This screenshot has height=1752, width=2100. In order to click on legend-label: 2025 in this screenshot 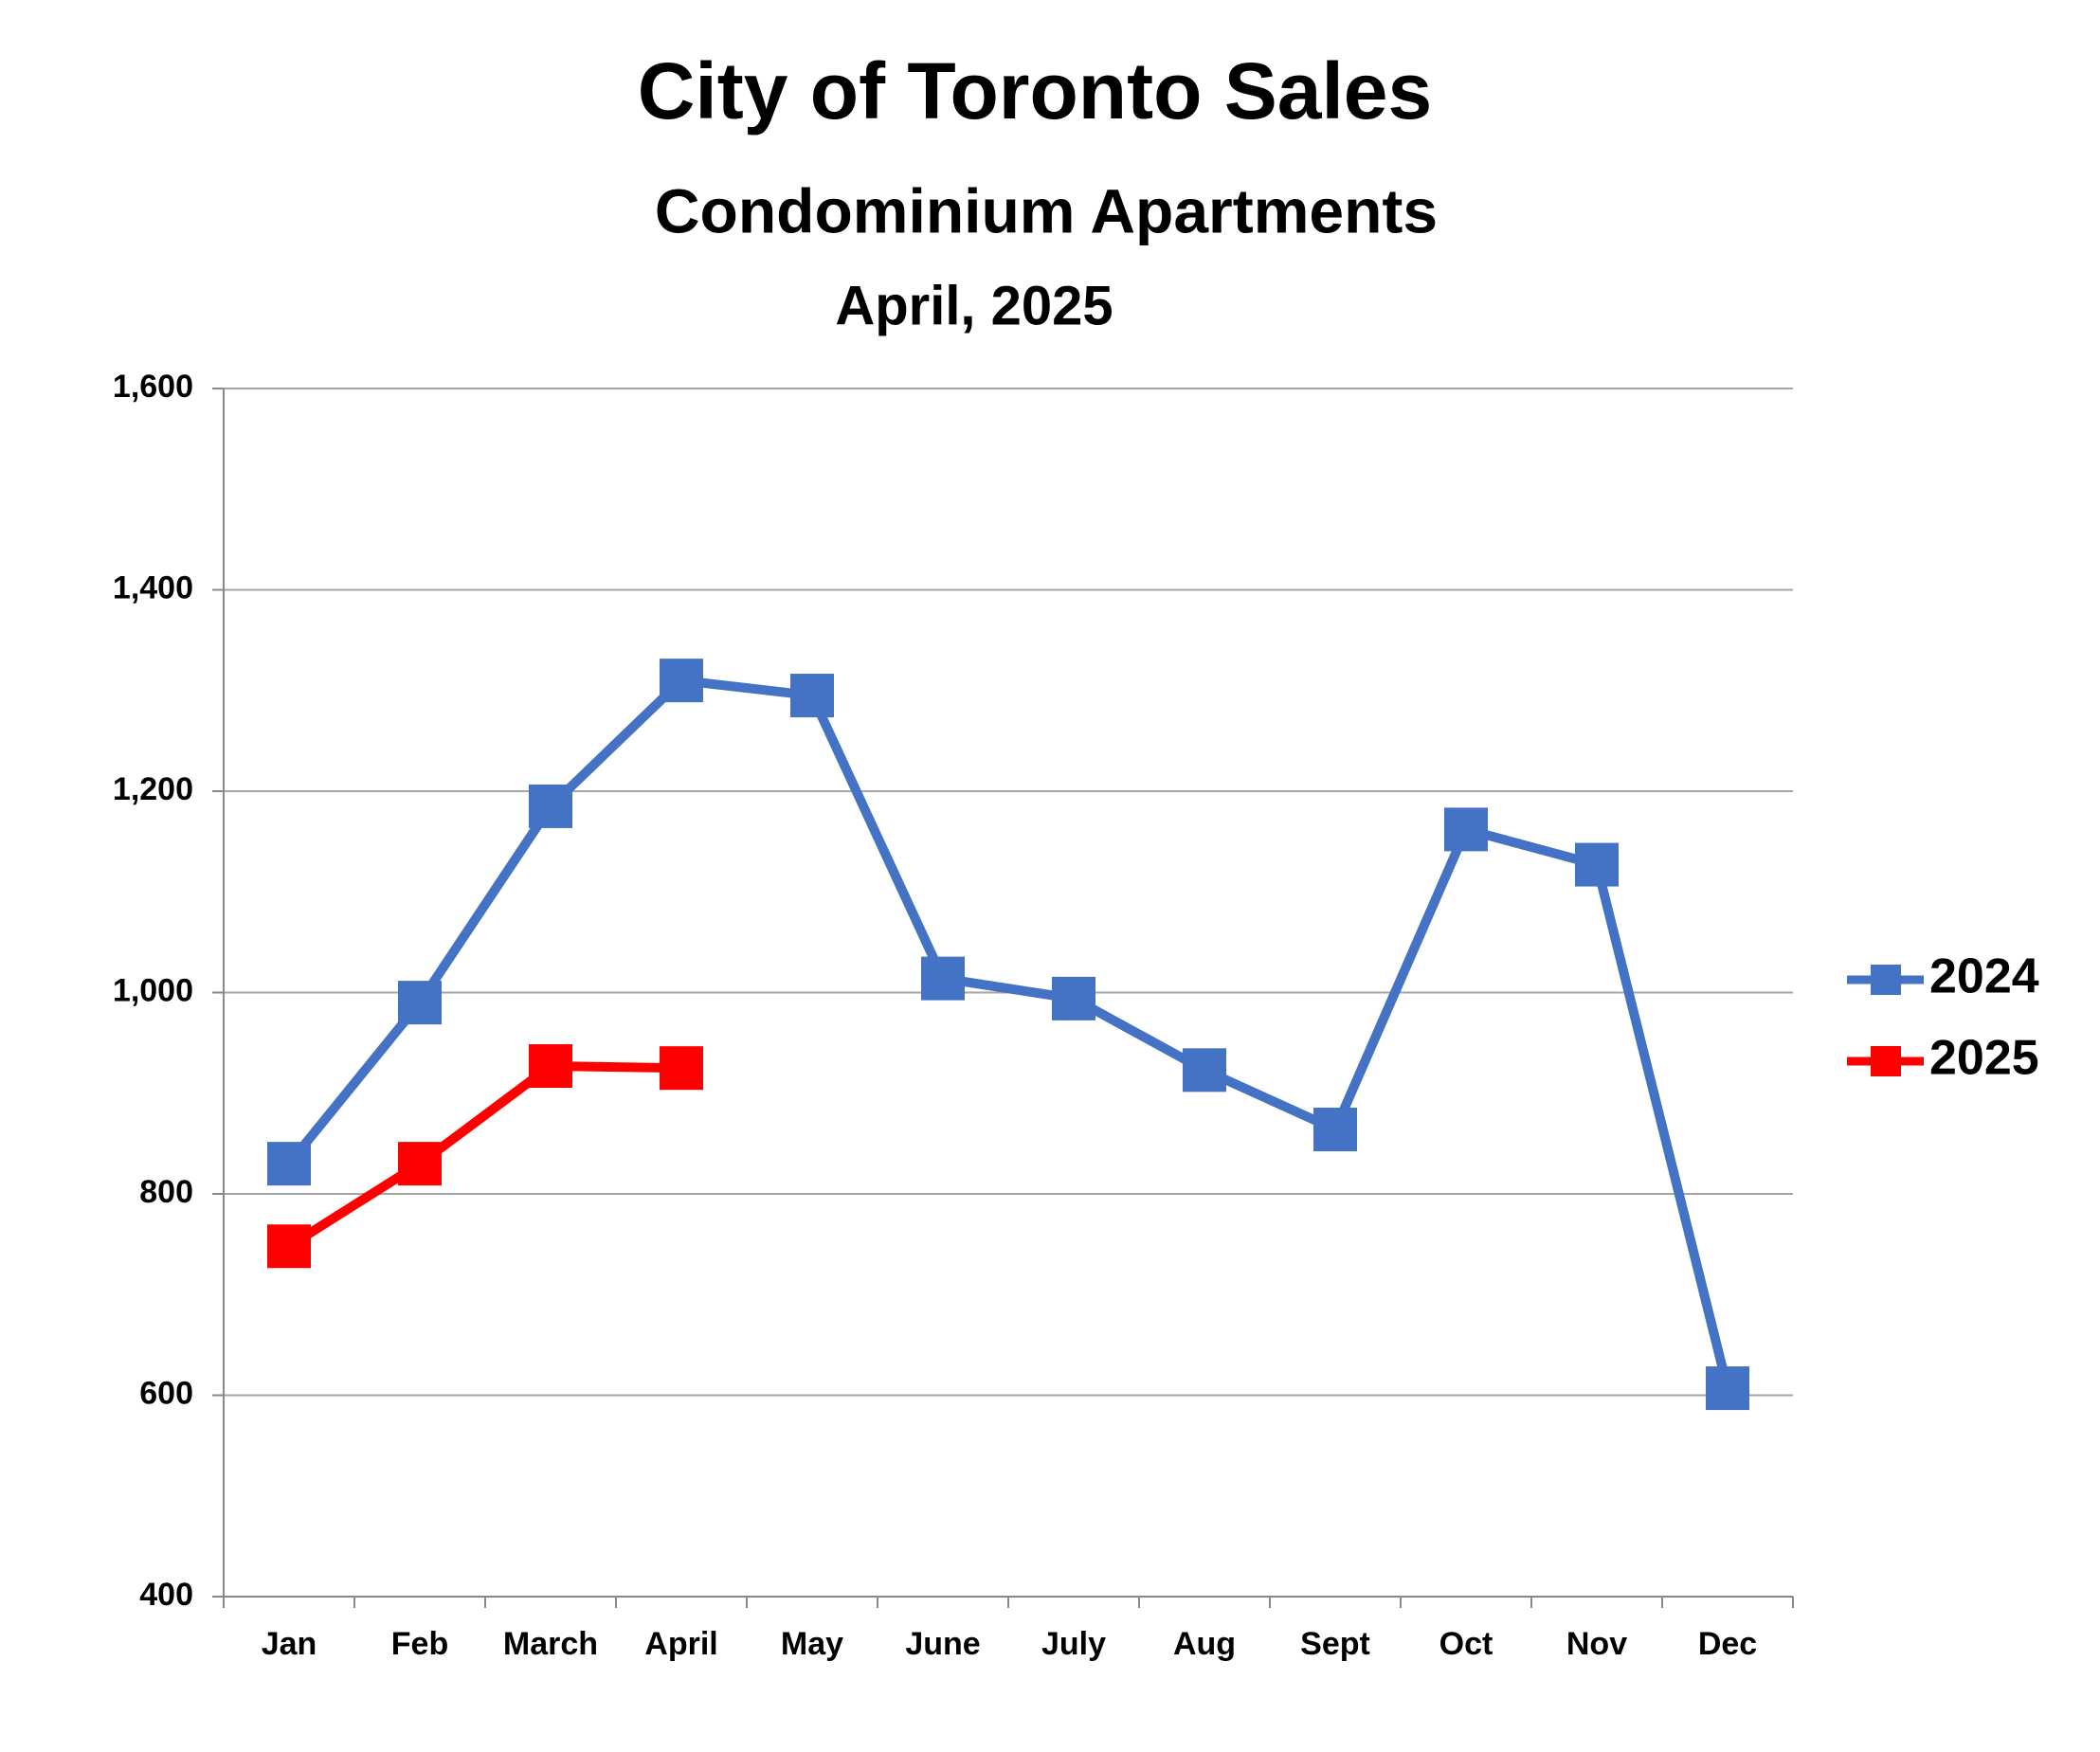, I will do `click(1984, 1058)`.